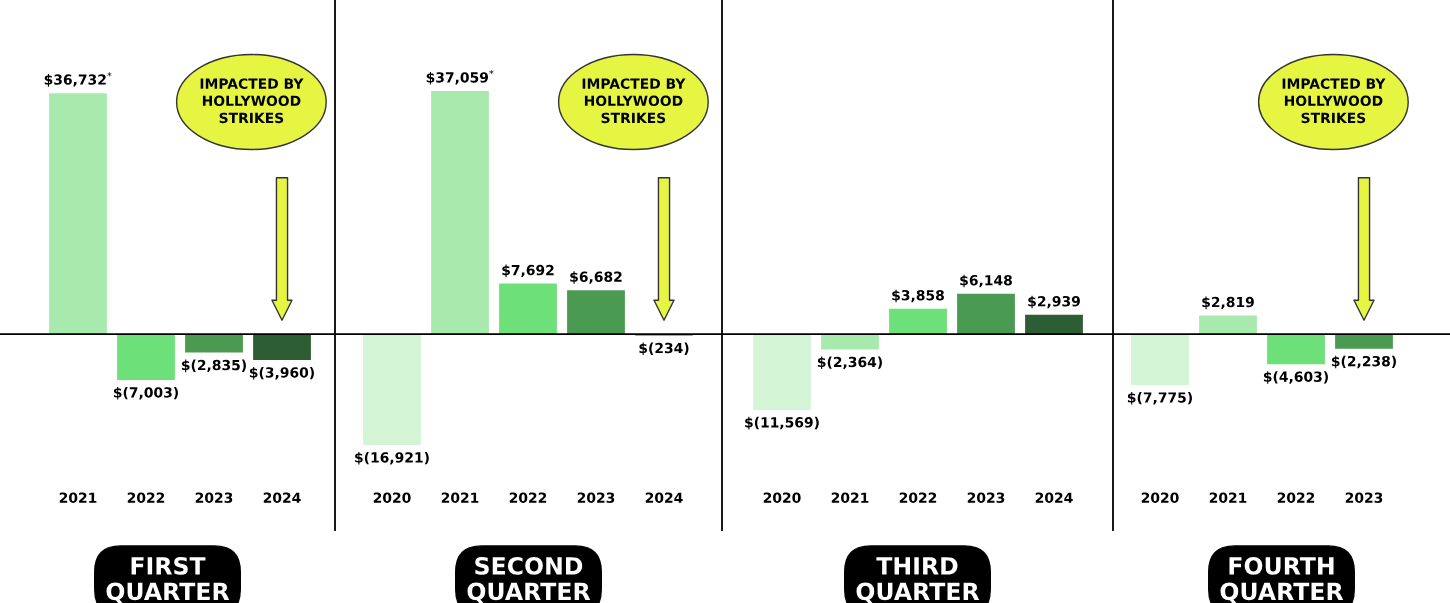  What do you see at coordinates (918, 296) in the screenshot?
I see `data-label: $3,858` at bounding box center [918, 296].